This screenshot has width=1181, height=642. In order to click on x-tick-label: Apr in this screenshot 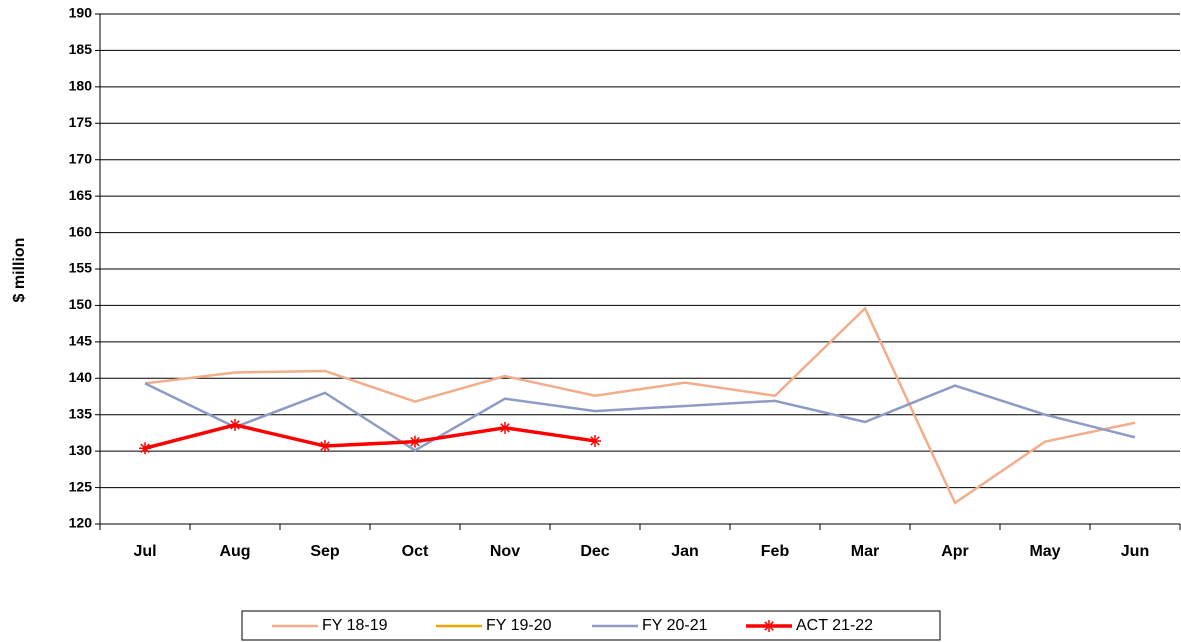, I will do `click(955, 551)`.